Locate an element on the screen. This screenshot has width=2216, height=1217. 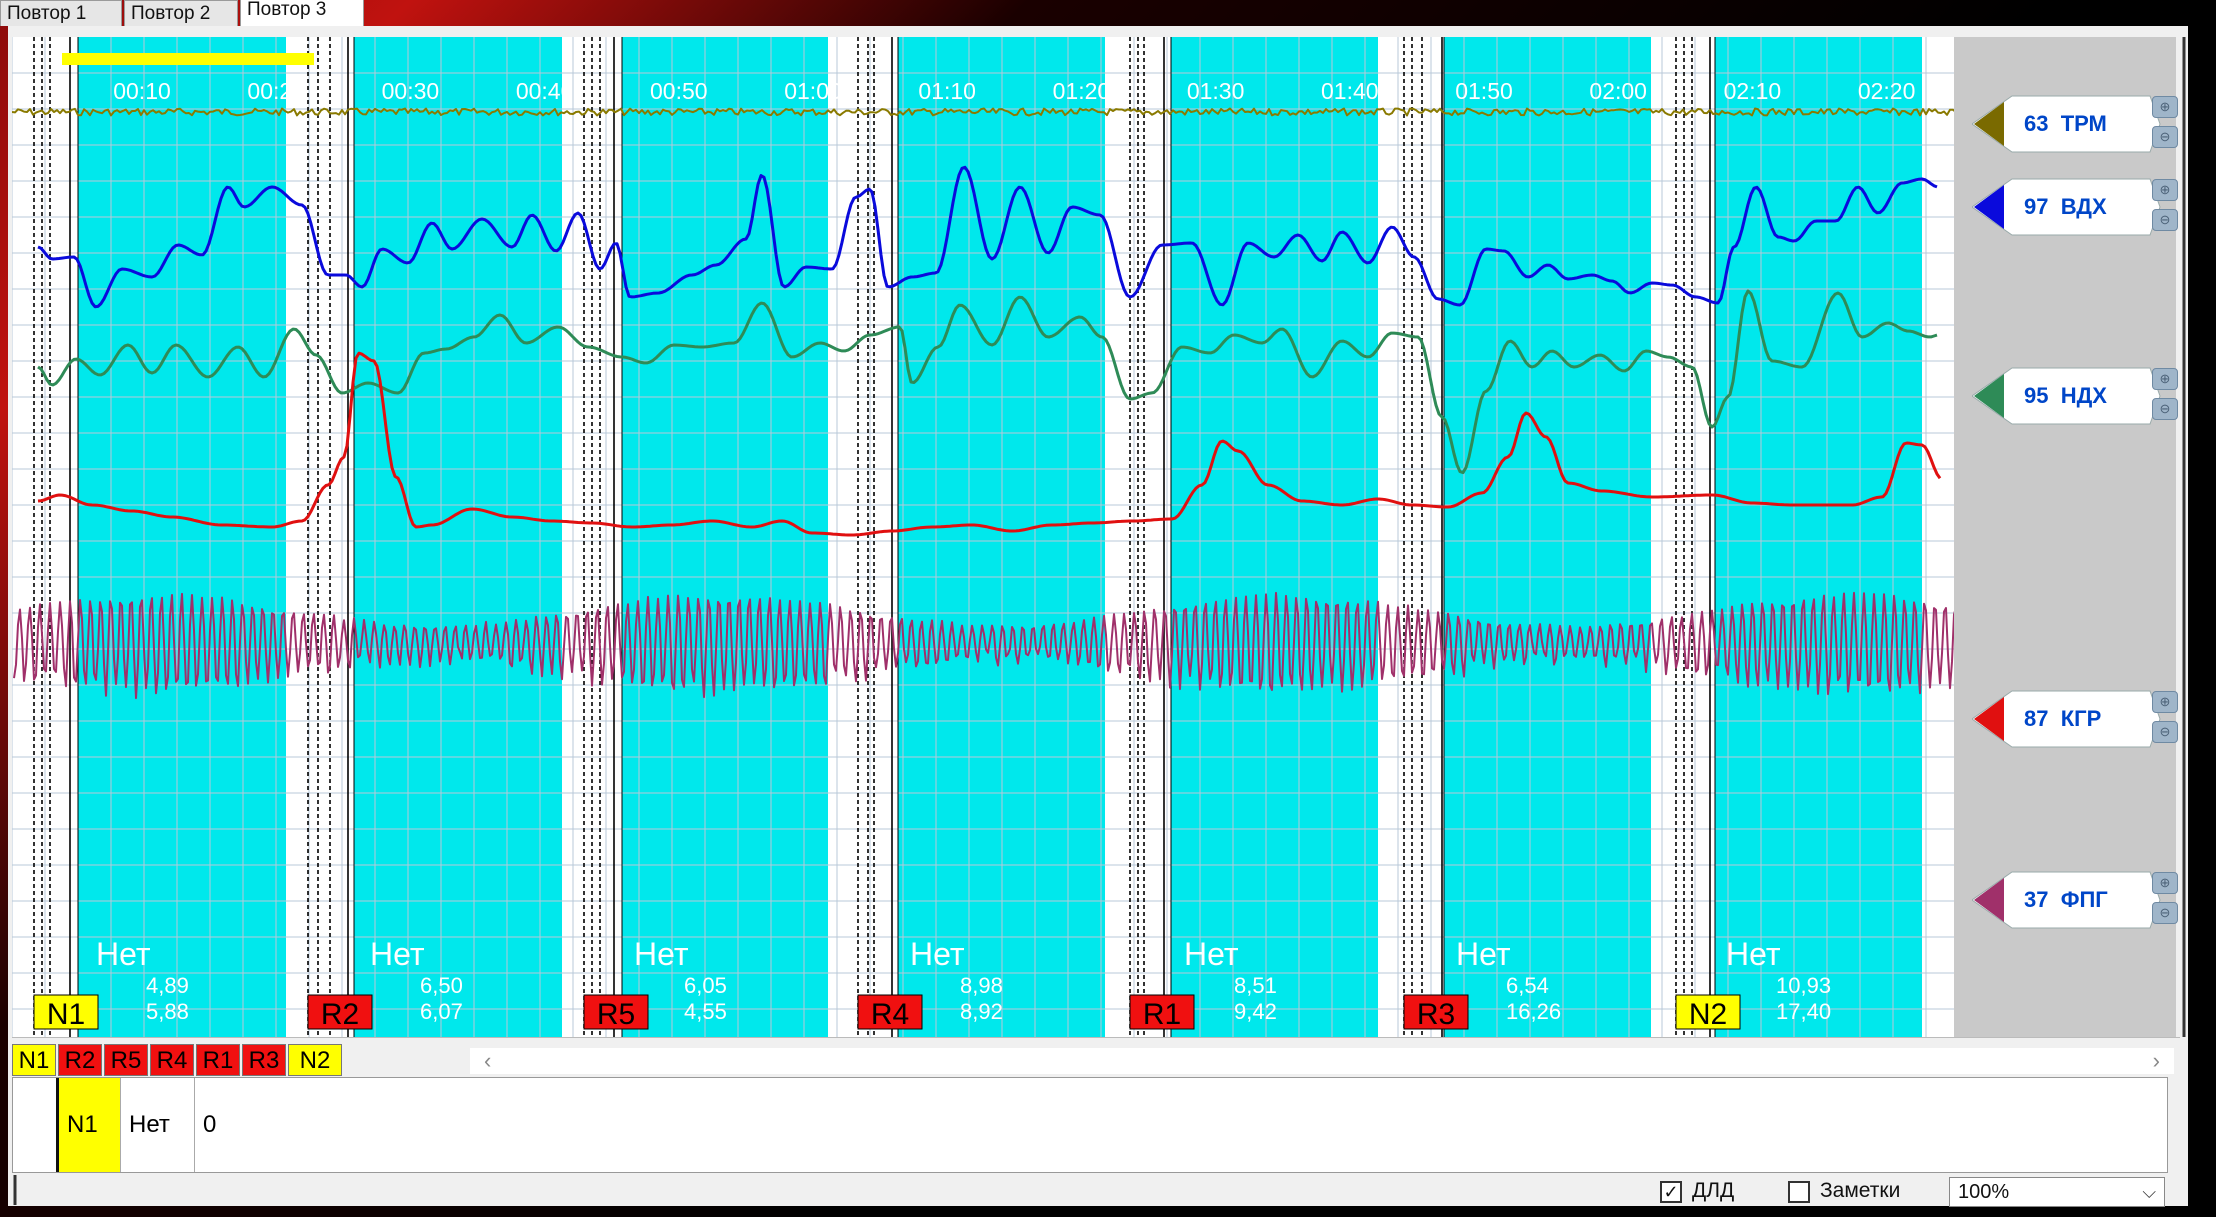
question-value-2: 5,88 is located at coordinates (167, 1011).